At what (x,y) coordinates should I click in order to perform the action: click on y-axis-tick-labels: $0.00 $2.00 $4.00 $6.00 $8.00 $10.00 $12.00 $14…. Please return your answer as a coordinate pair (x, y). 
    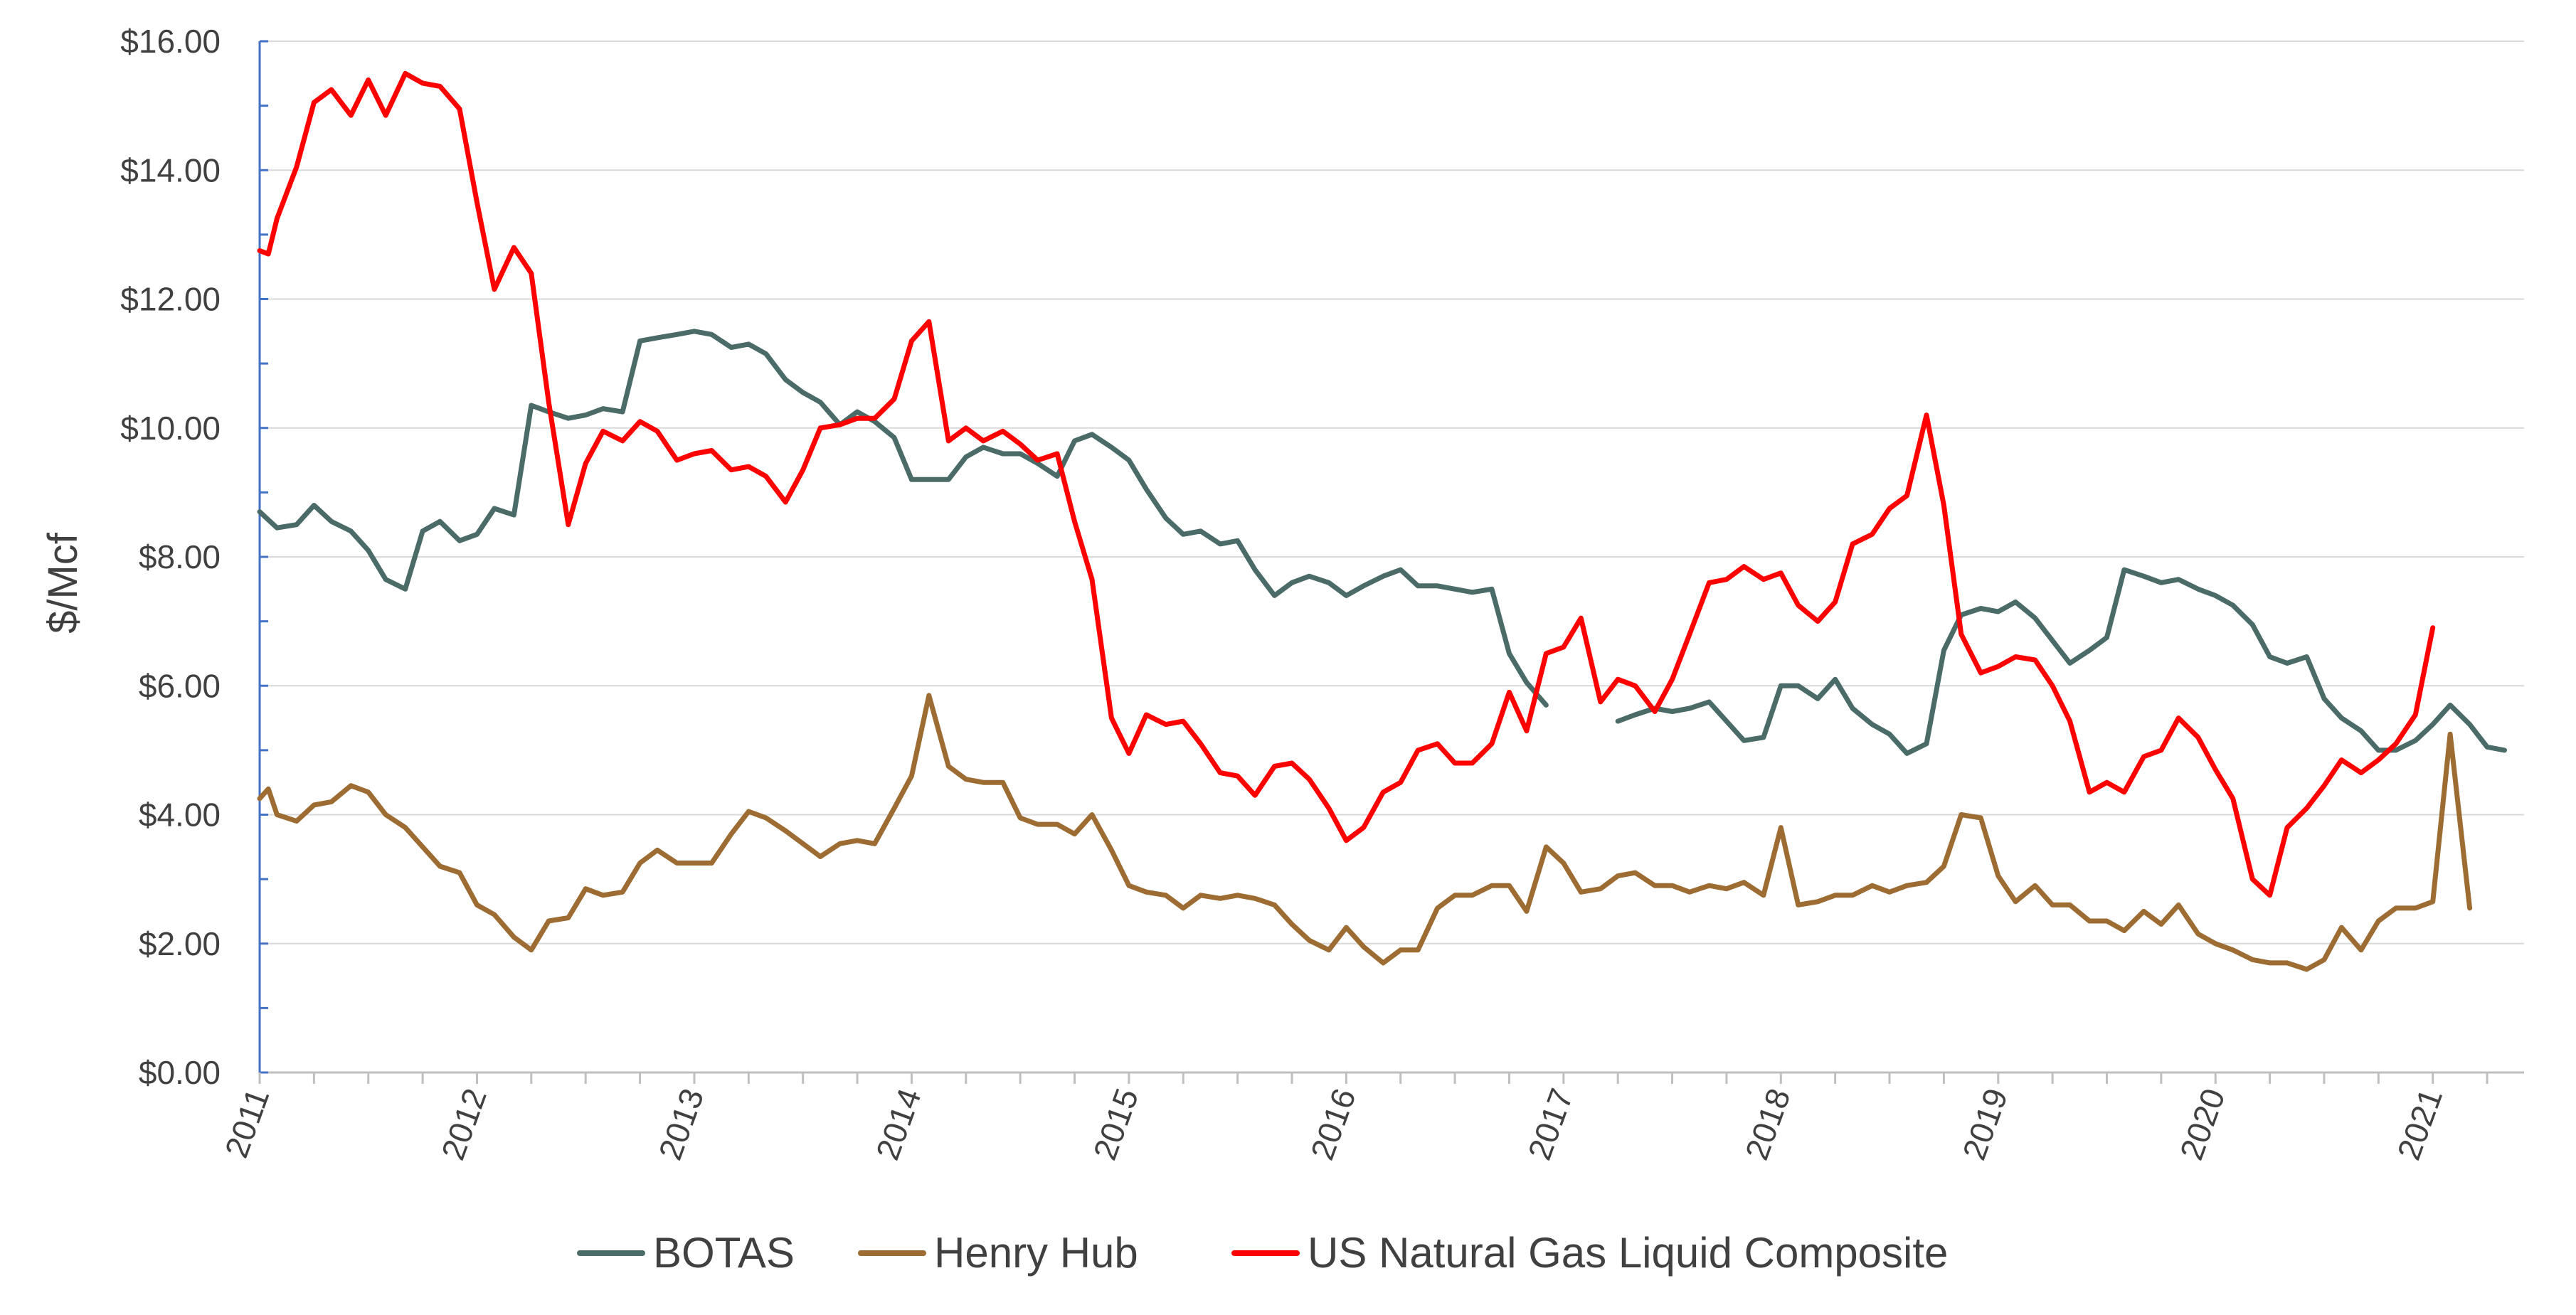
    Looking at the image, I should click on (170, 557).